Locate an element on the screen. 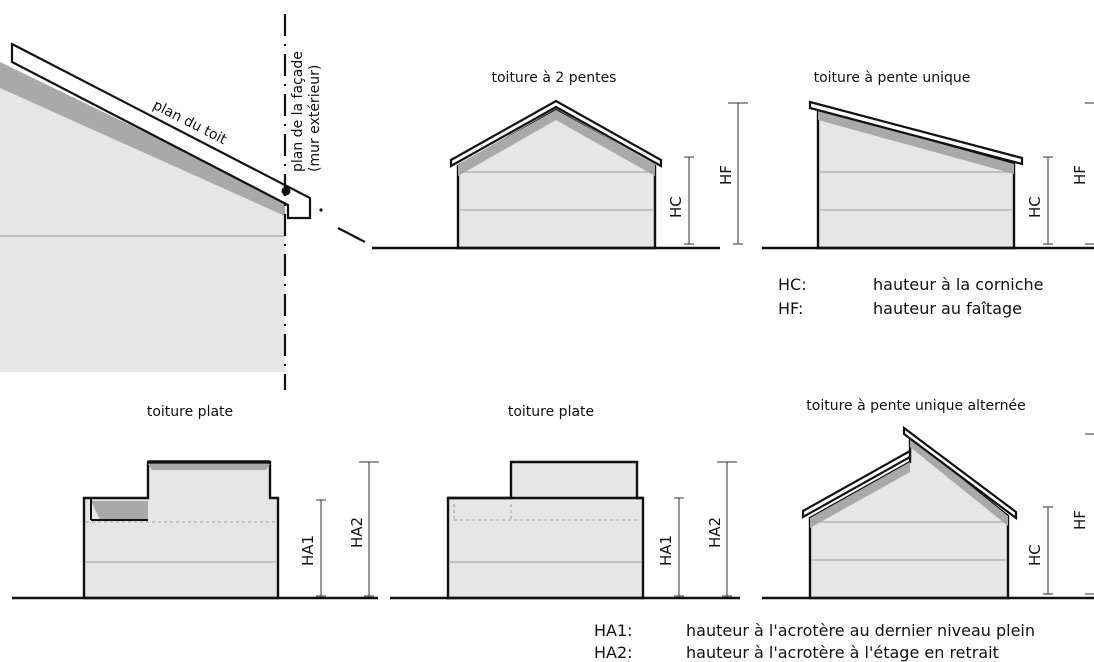  detail-roof-slab is located at coordinates (161, 131).